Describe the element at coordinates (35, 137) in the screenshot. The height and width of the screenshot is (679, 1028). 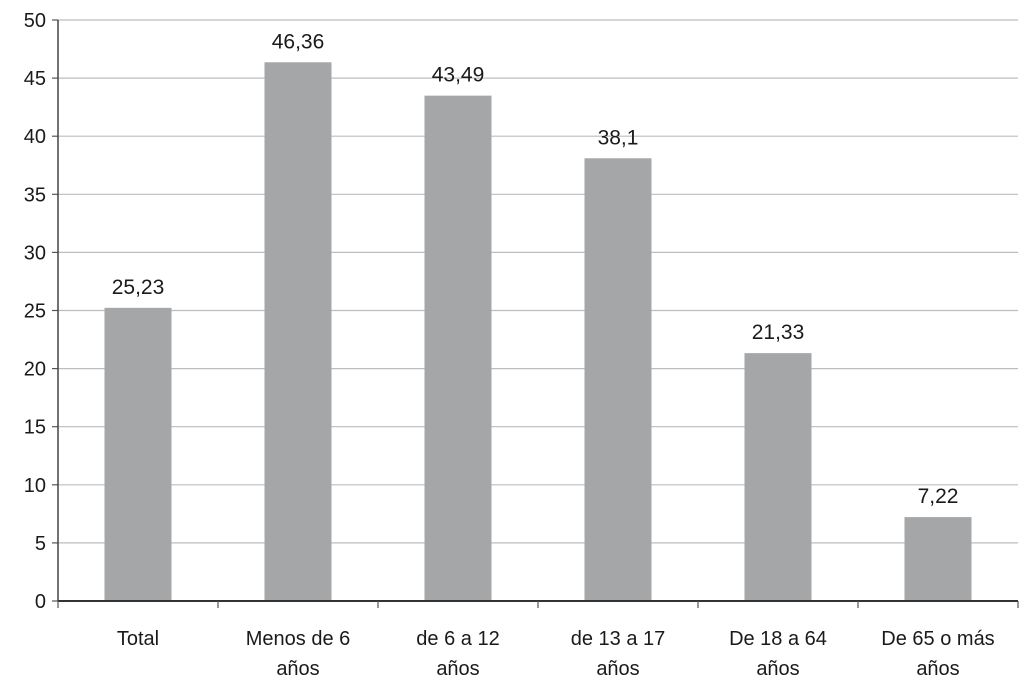
I see `y-tick-label: 40` at that location.